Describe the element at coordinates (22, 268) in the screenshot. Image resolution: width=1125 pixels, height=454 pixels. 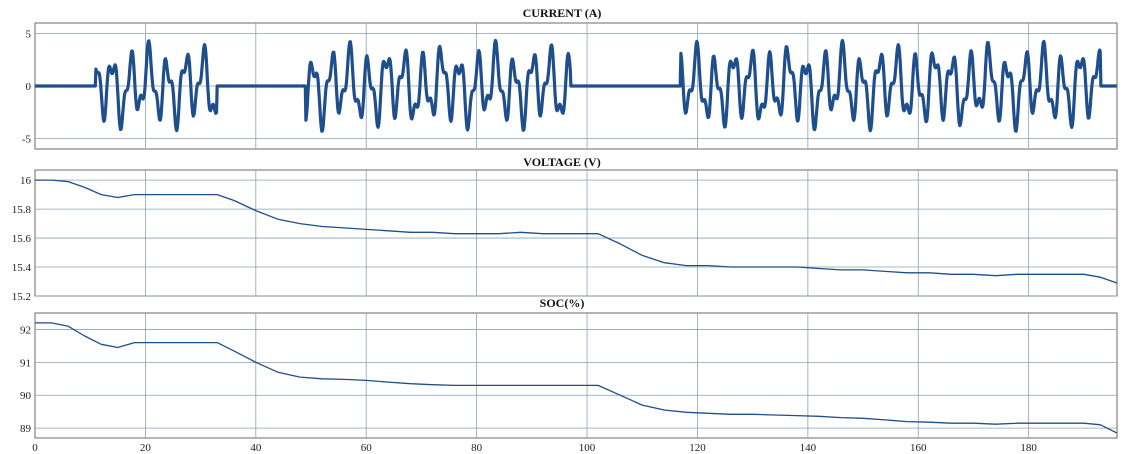
I see `voltage-ytick-label: 15.4` at that location.